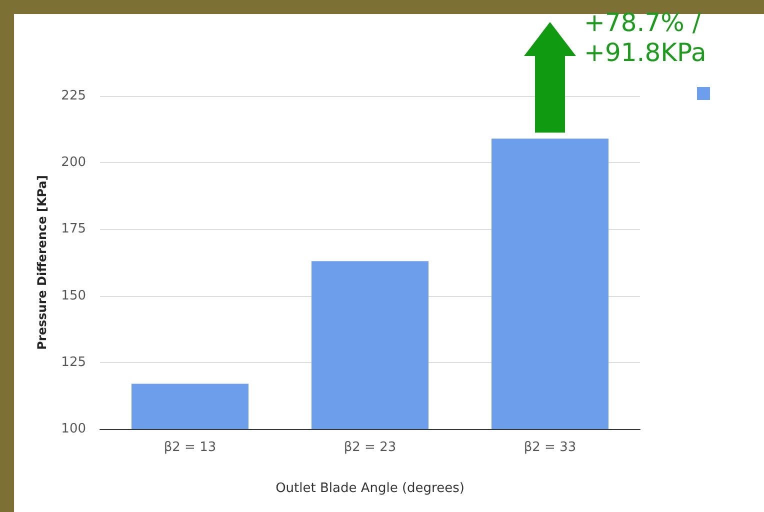 This screenshot has width=764, height=512. I want to click on x-tick-label: β2 = 23, so click(370, 447).